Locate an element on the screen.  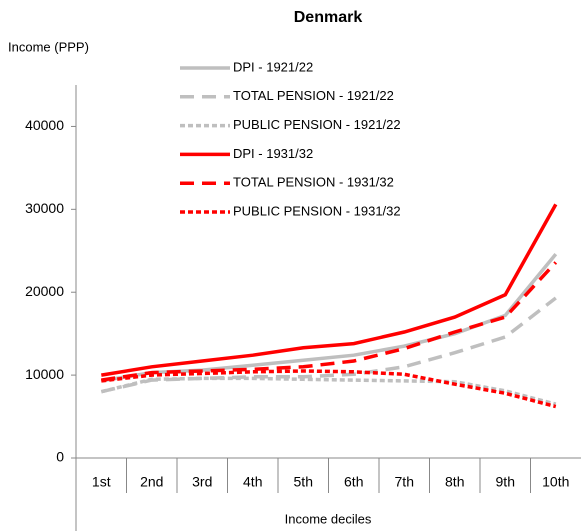
x-tick-label: 8th is located at coordinates (454, 482).